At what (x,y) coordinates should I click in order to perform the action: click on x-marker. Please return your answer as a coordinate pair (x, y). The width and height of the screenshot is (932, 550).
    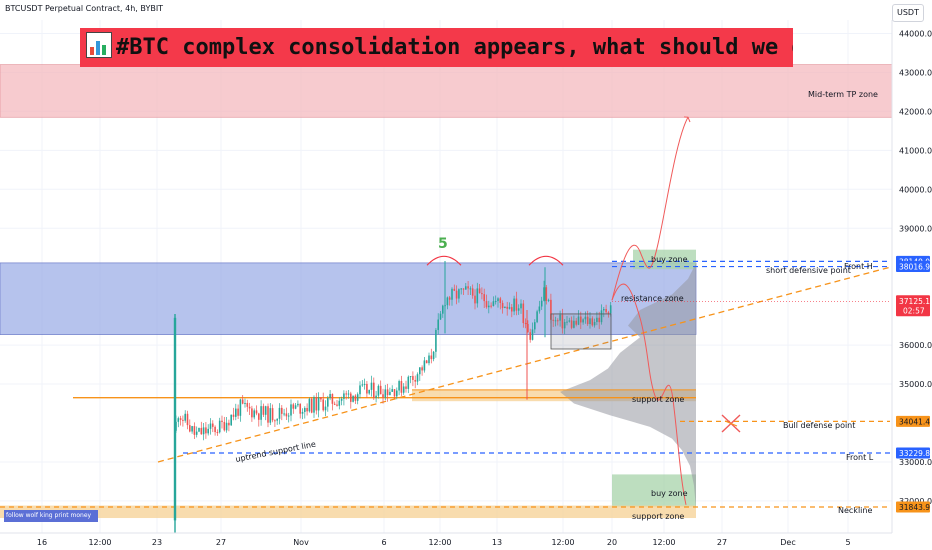
    Looking at the image, I should click on (731, 423).